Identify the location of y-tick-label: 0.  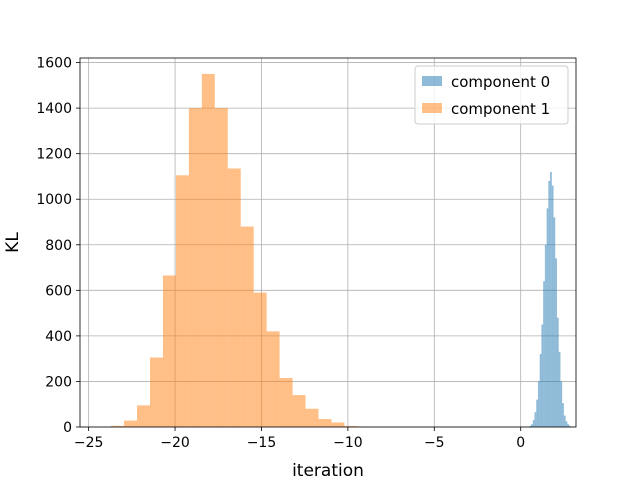
(67, 428).